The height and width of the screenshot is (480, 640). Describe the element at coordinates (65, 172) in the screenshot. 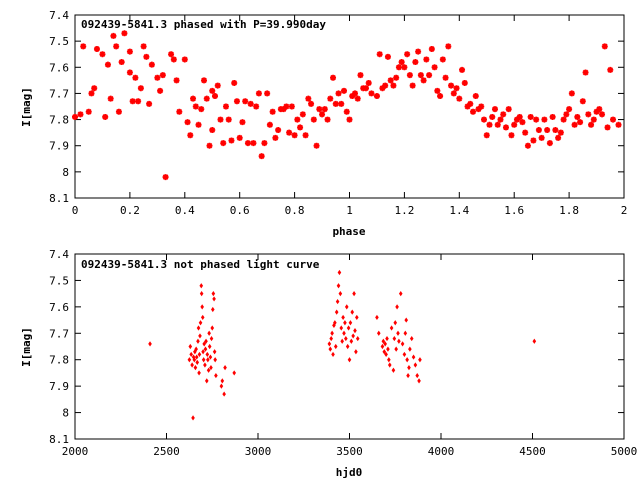

I see `y-tick-label: 8` at that location.